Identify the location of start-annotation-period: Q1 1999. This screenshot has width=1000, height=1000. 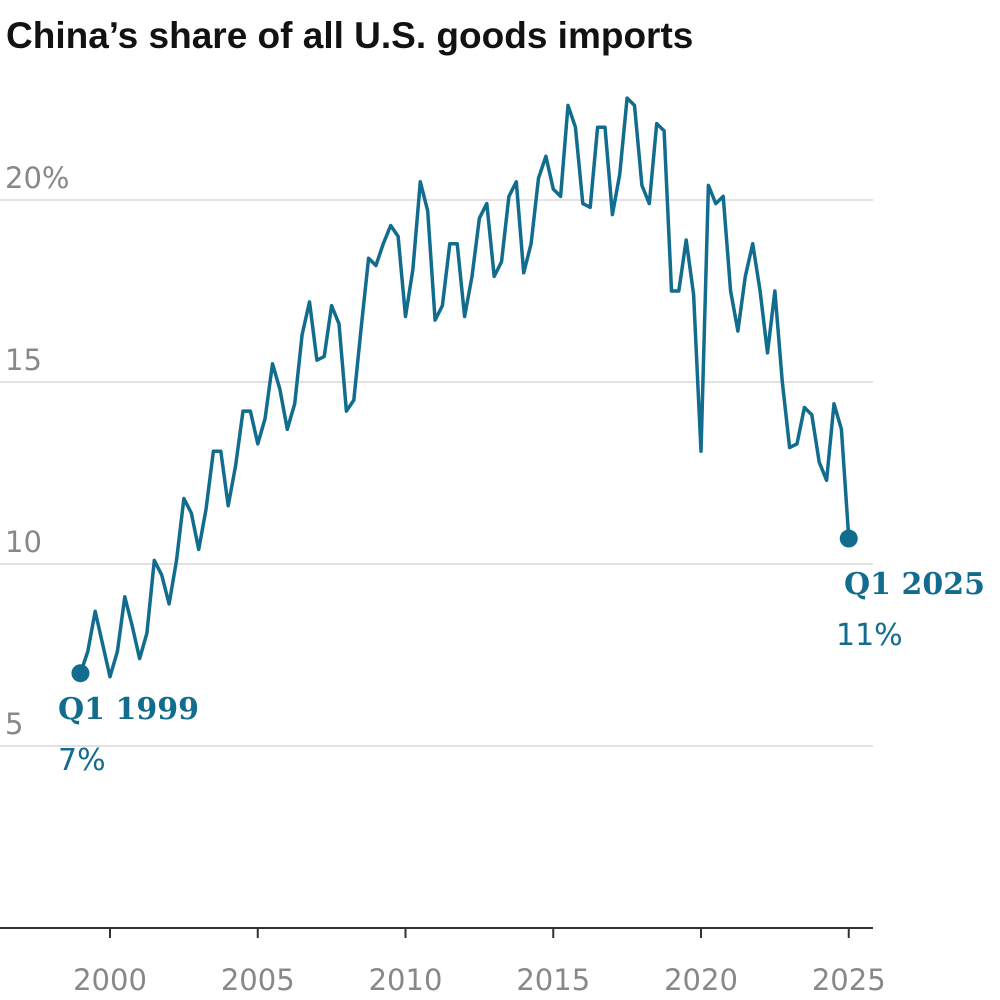
(128, 709).